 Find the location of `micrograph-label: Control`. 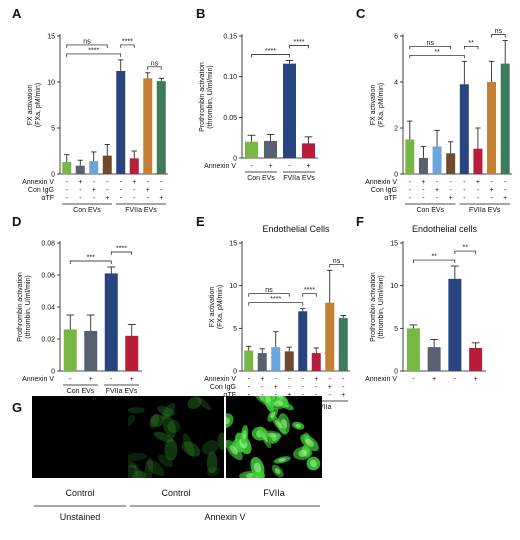

micrograph-label: Control is located at coordinates (175, 493).